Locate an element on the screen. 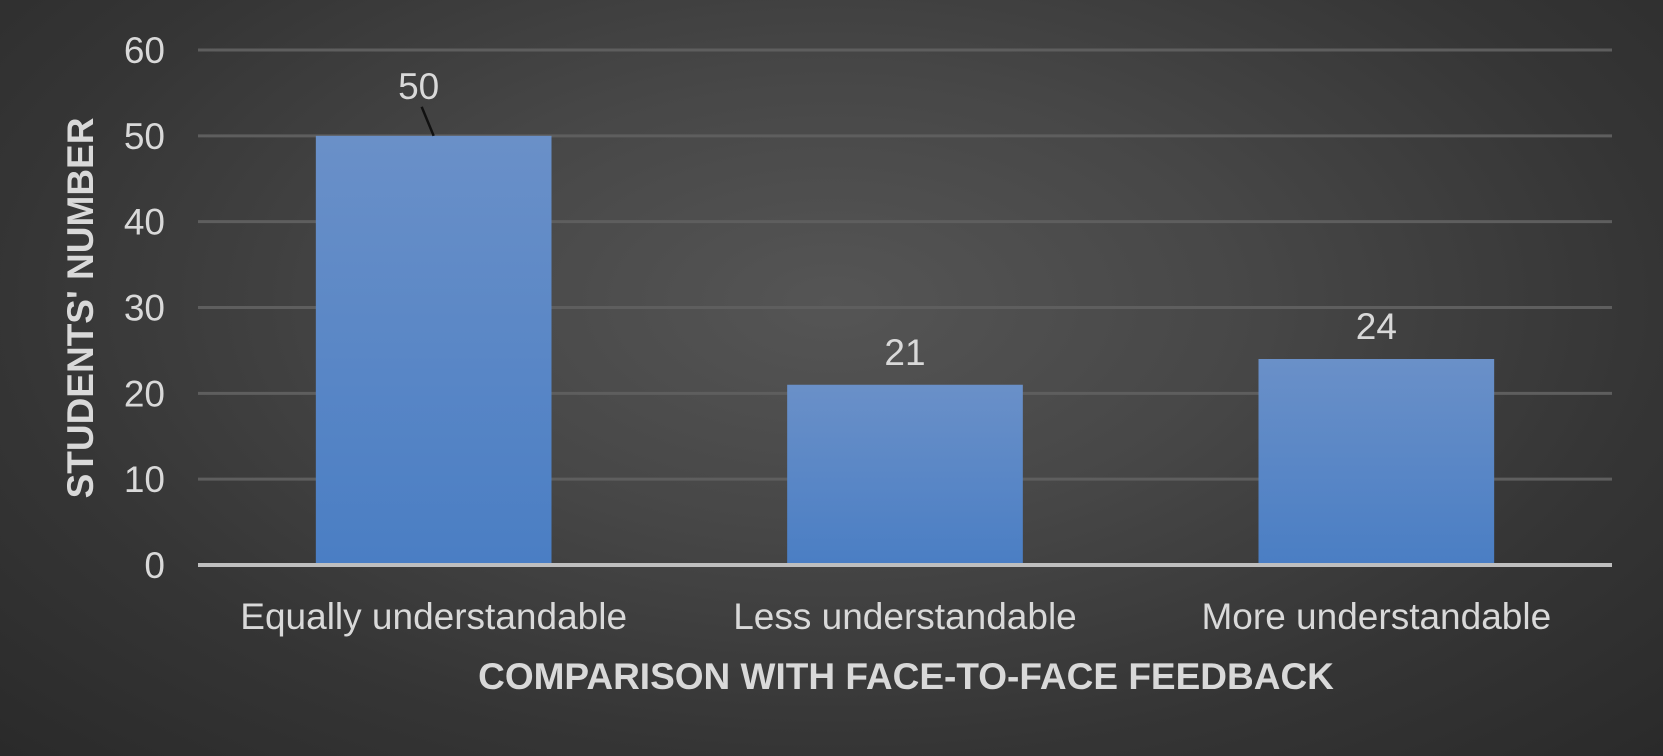 This screenshot has width=1663, height=756. y-tick-label: 20 is located at coordinates (144, 393).